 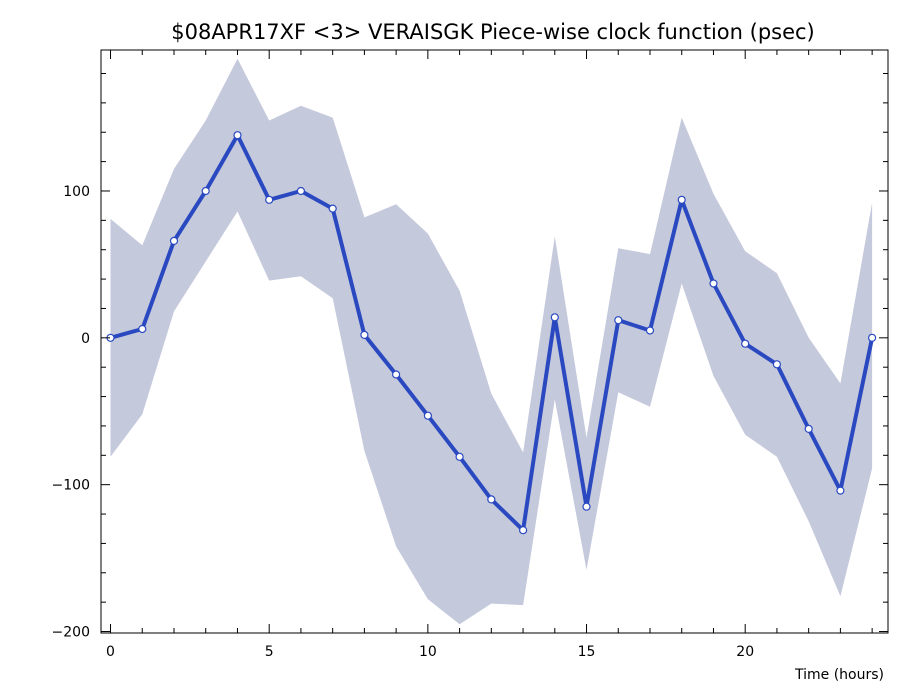 What do you see at coordinates (587, 652) in the screenshot?
I see `x-tick-label: 15` at bounding box center [587, 652].